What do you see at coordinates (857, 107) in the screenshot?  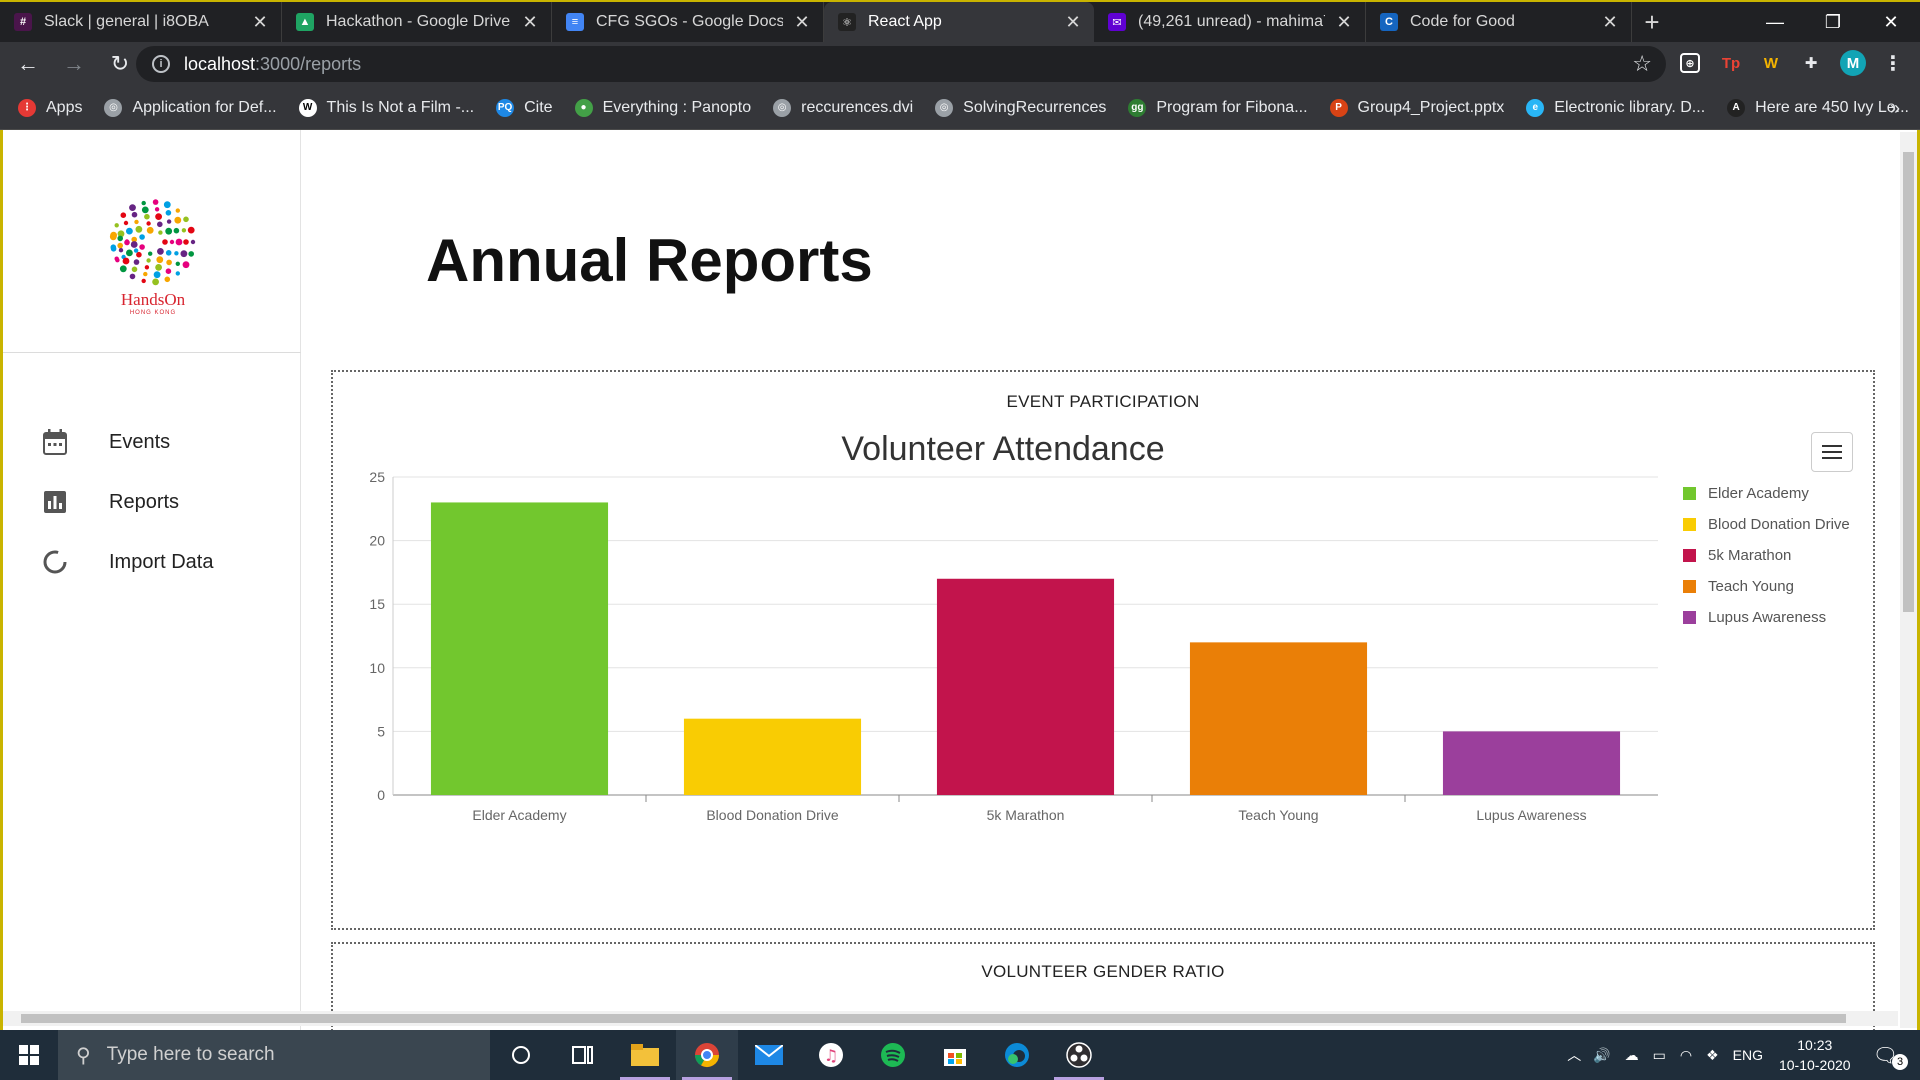 I see `bookmark-label: reccurences.dvi` at bounding box center [857, 107].